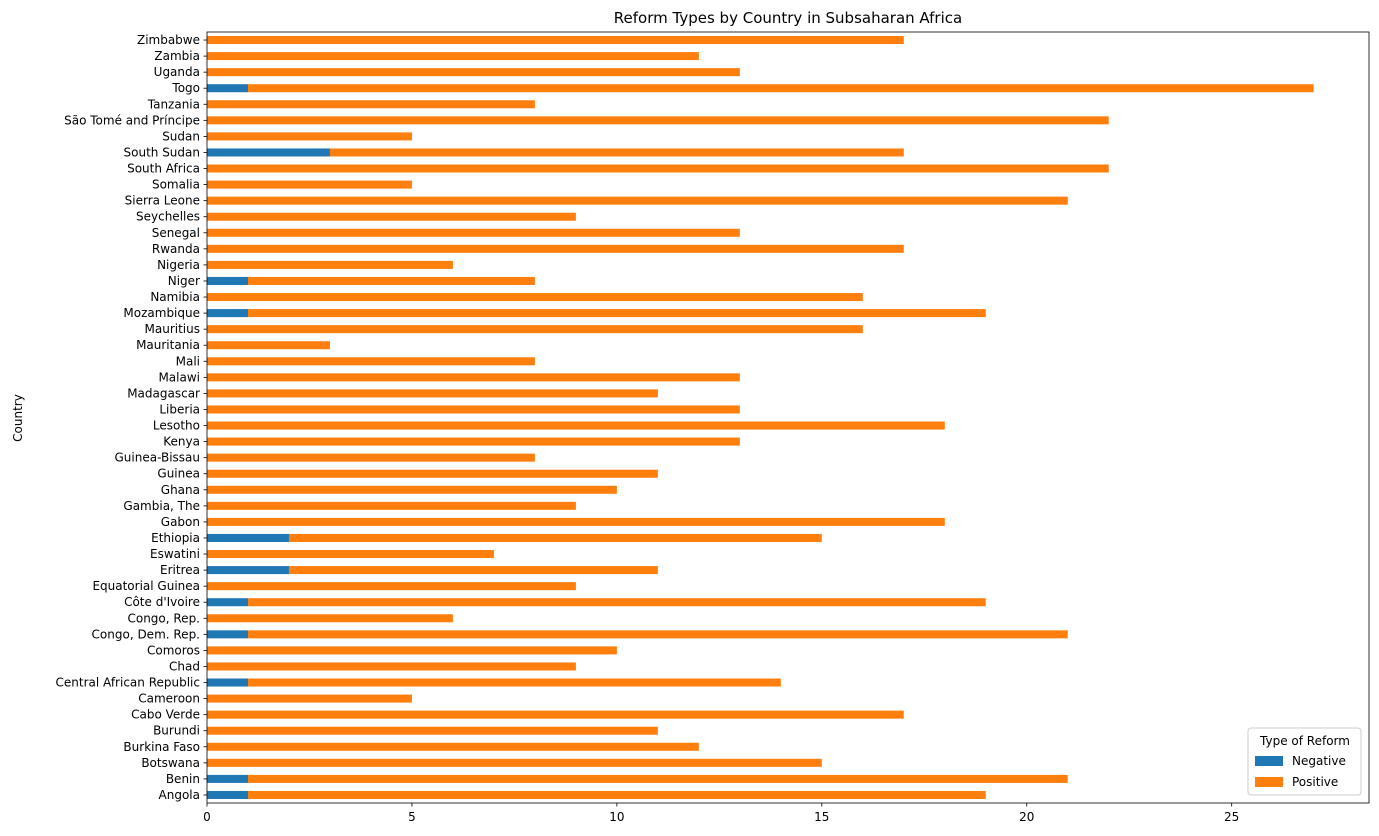 The height and width of the screenshot is (836, 1379). Describe the element at coordinates (637, 200) in the screenshot. I see `bar-positive-sierra-leone` at that location.